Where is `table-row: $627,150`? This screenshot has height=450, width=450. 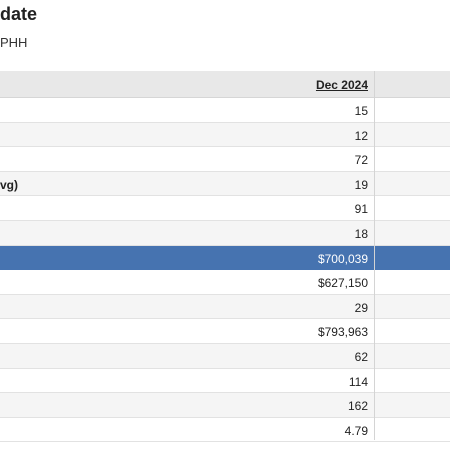 table-row: $627,150 is located at coordinates (225, 282).